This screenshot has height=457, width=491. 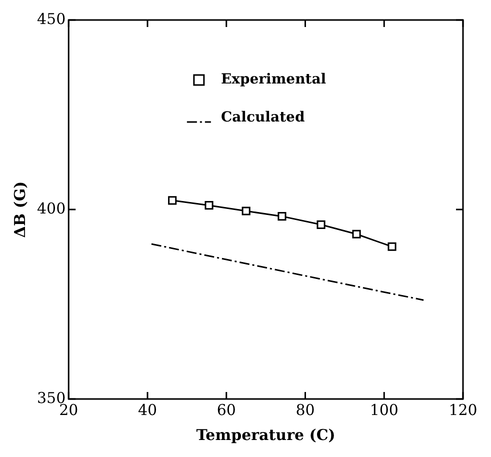 I want to click on x-tick-label: 100, so click(x=384, y=409).